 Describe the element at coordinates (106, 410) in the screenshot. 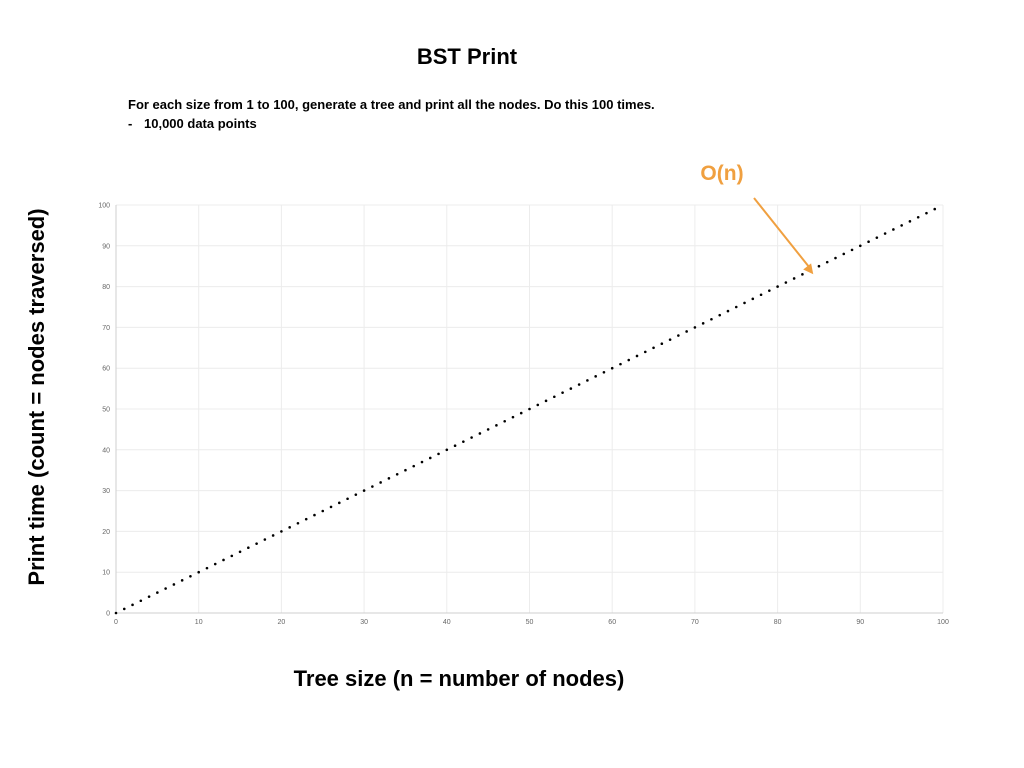

I see `y-tick-label: 50` at that location.